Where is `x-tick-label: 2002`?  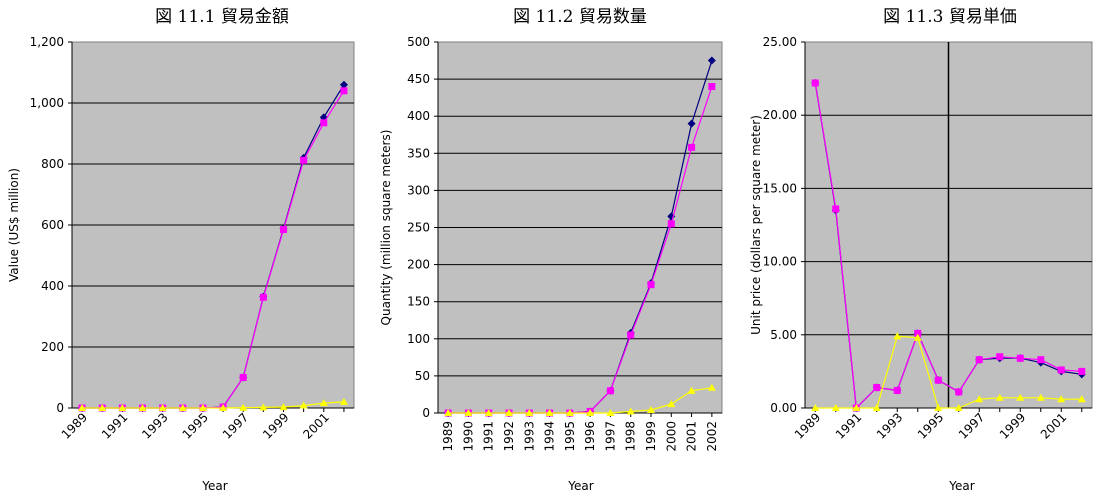
x-tick-label: 2002 is located at coordinates (712, 436).